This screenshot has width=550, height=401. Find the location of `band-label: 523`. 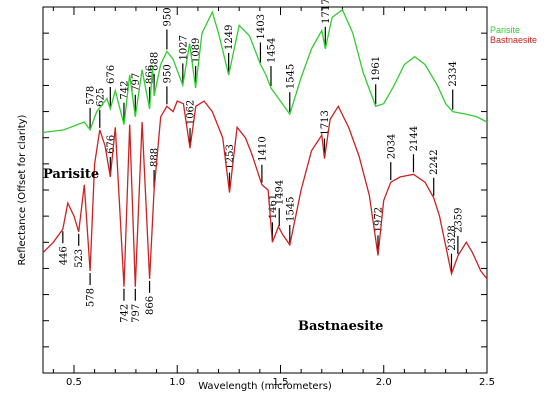

band-label: 523 is located at coordinates (79, 258).